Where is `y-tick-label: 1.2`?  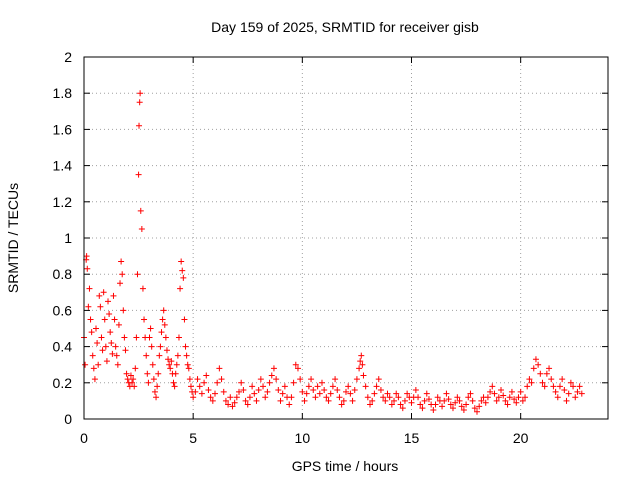
y-tick-label: 1.2 is located at coordinates (63, 202).